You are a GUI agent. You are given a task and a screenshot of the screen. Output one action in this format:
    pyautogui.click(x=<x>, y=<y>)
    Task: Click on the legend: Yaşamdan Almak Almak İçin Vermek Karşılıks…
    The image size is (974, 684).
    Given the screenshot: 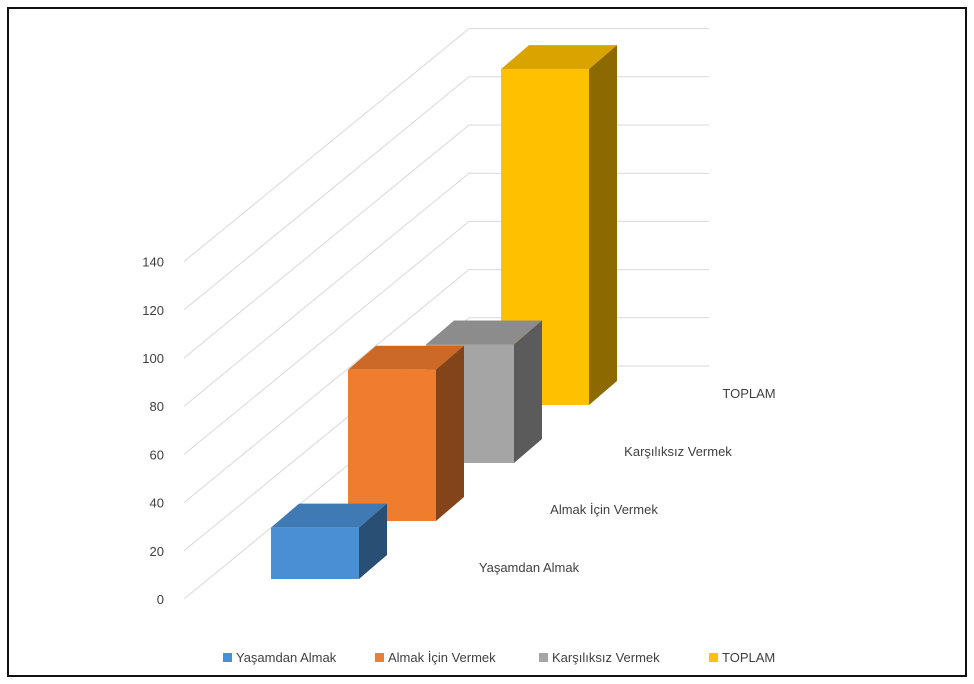 What is the action you would take?
    pyautogui.click(x=499, y=657)
    